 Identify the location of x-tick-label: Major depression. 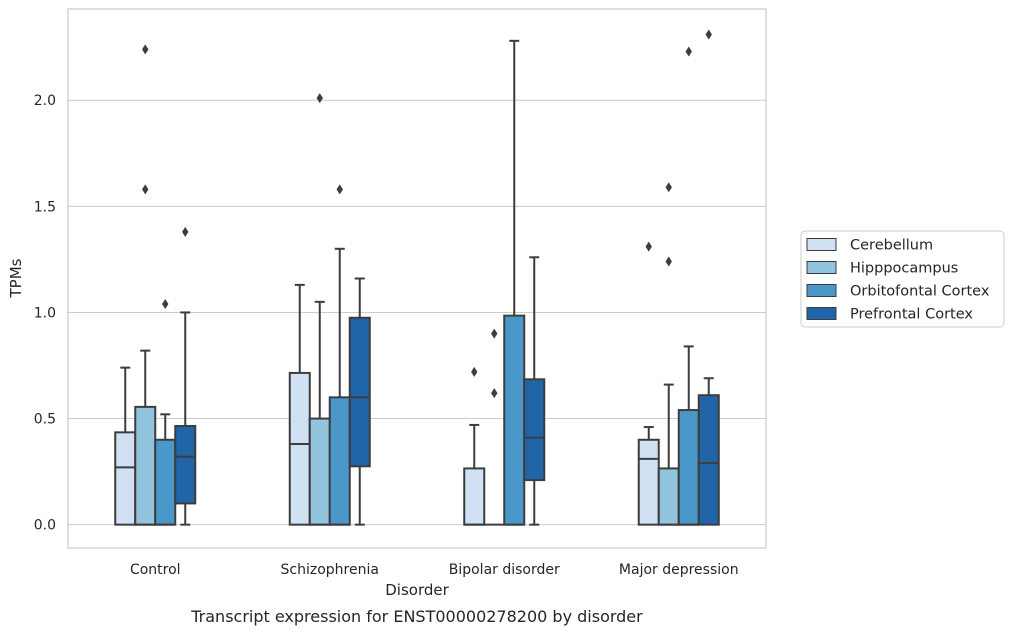
(679, 570).